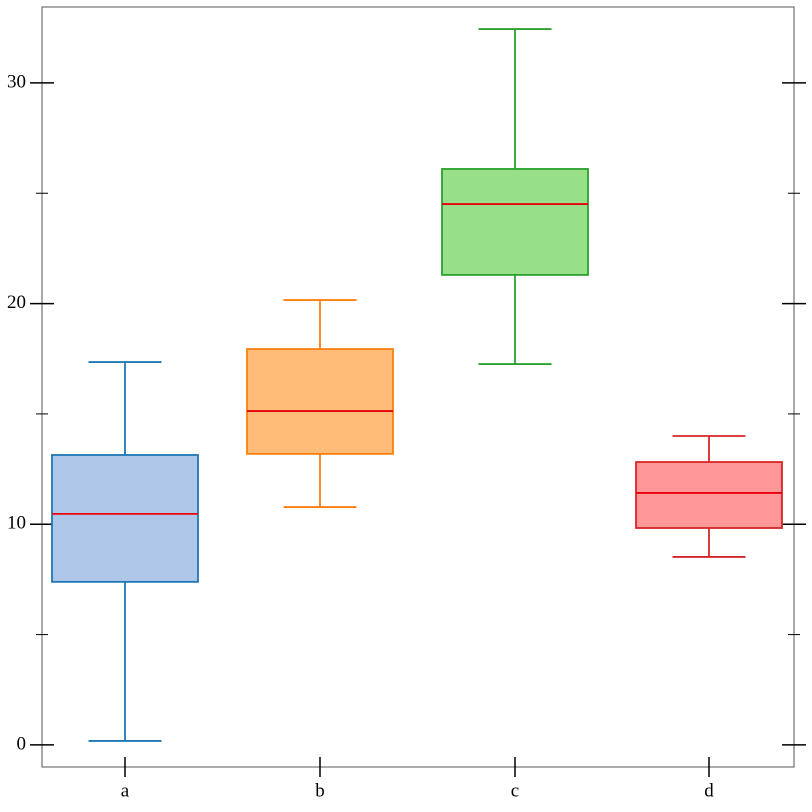 The width and height of the screenshot is (812, 812). Describe the element at coordinates (125, 790) in the screenshot. I see `x-tick-label: a` at that location.